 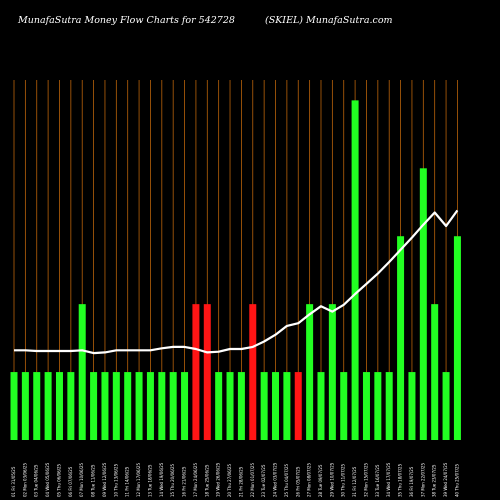 I want to click on x-tick-label: 12 Mon 17/06/25, so click(x=138, y=480).